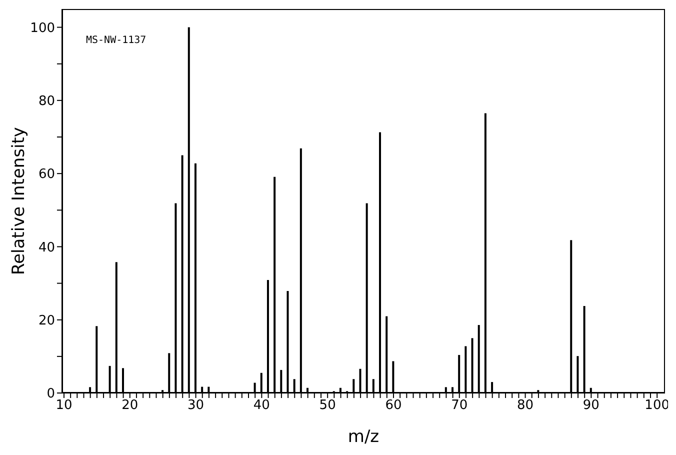  I want to click on annotation: MS-NW-1137, so click(116, 40).